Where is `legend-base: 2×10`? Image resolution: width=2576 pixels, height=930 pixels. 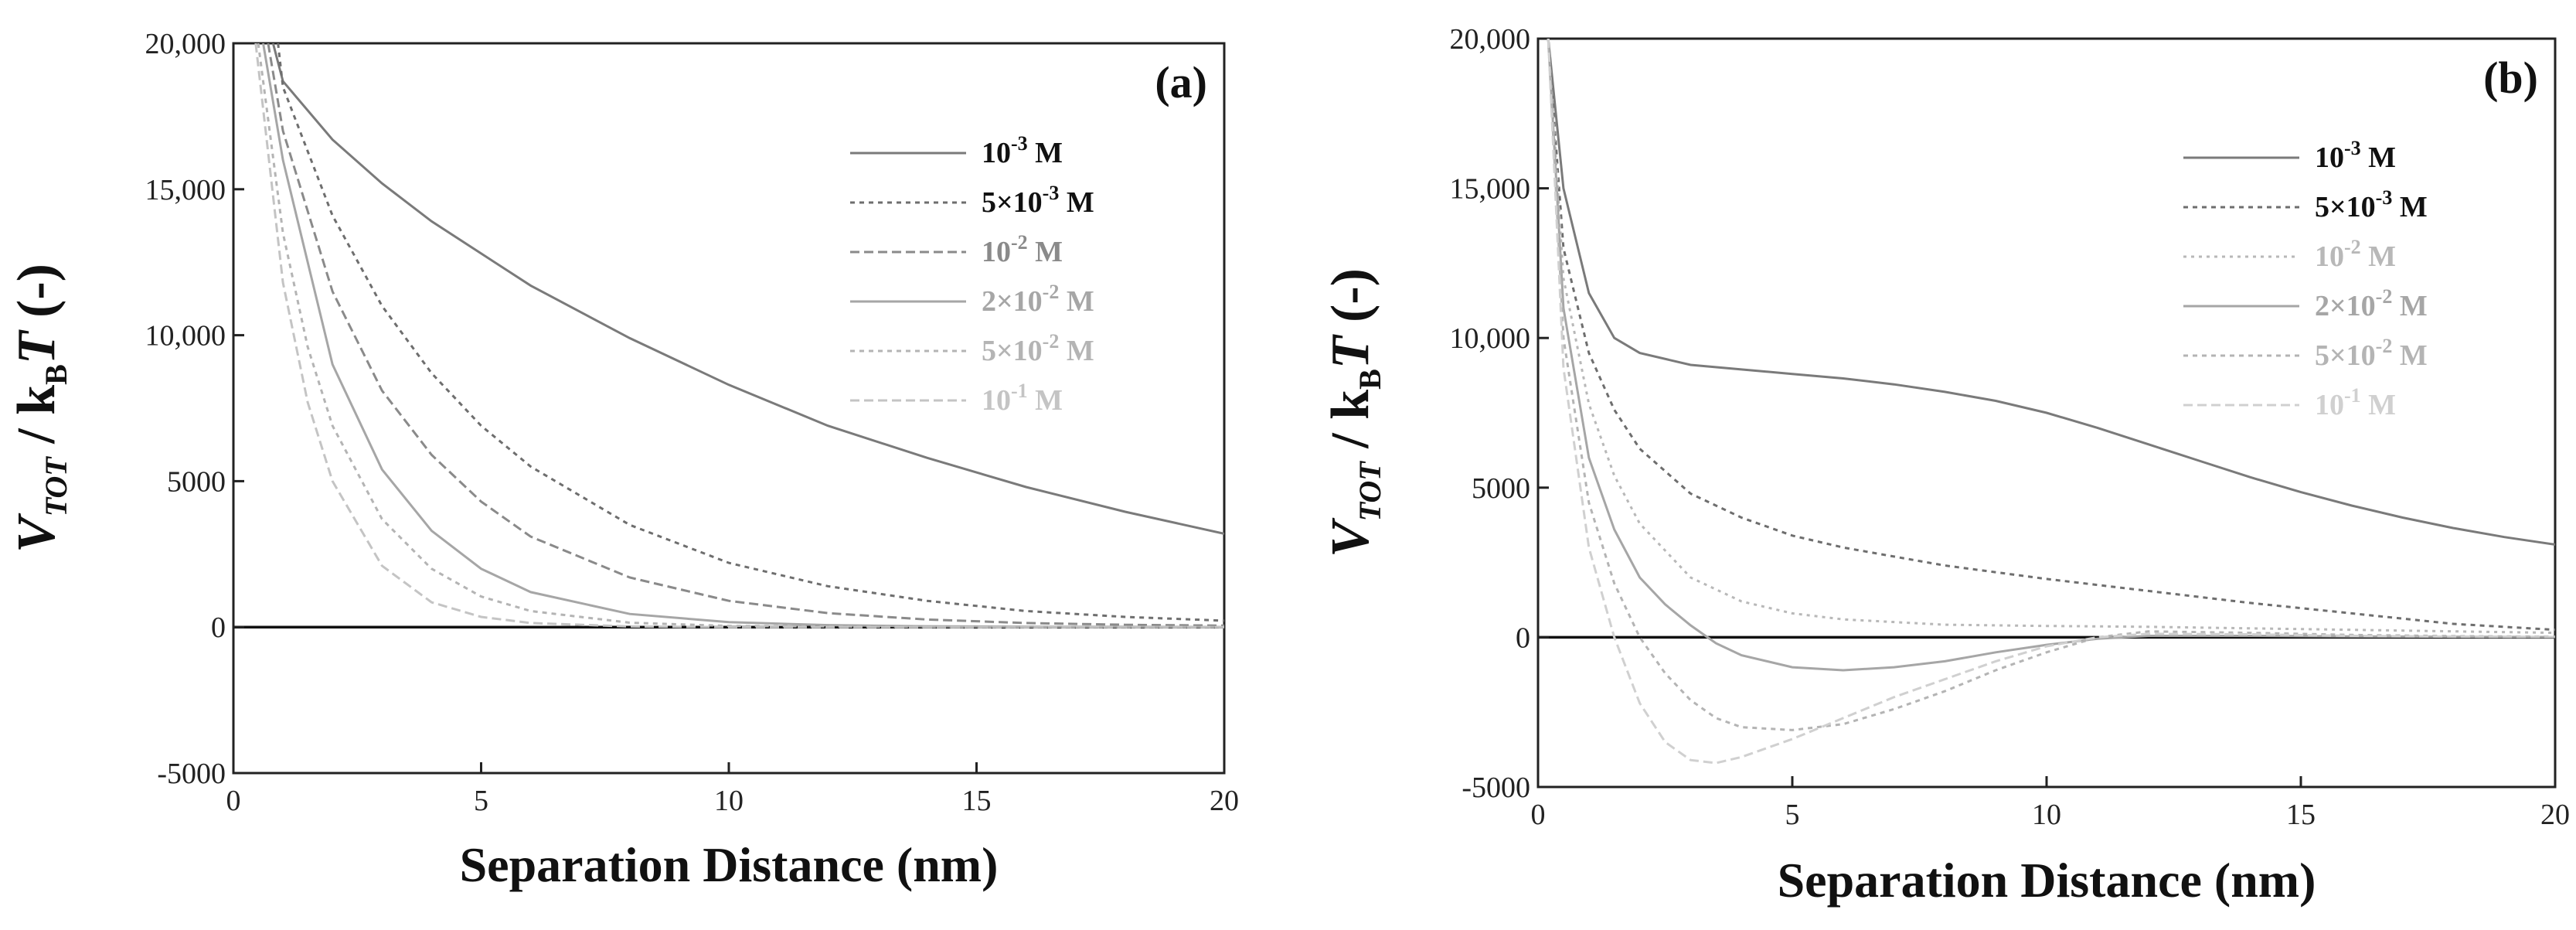 legend-base: 2×10 is located at coordinates (2345, 306).